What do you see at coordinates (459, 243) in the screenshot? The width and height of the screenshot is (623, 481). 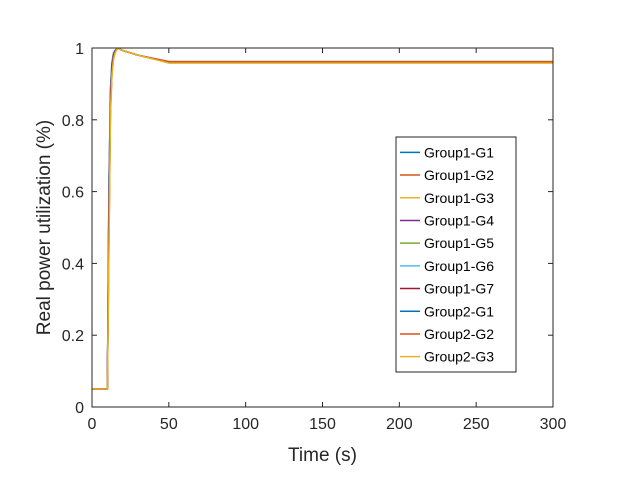 I see `legend-label-5: Group1-G5` at bounding box center [459, 243].